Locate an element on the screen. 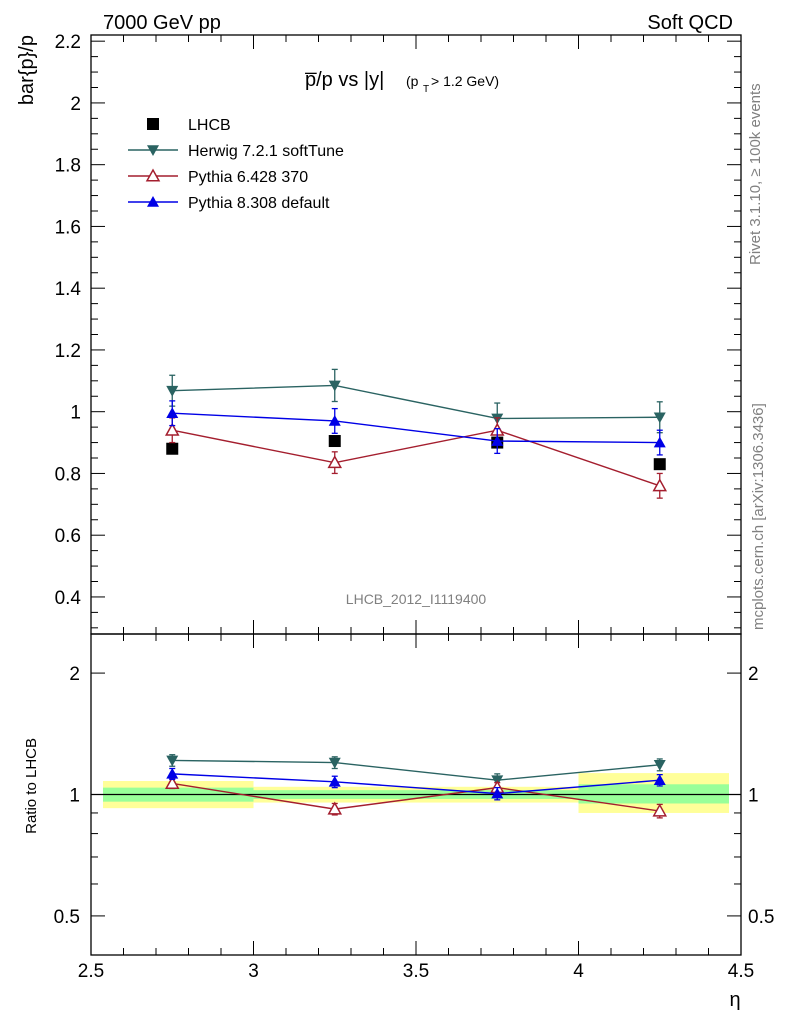 The image size is (786, 1024). analysis-watermark: LHCB_2012_I1119400 is located at coordinates (416, 599).